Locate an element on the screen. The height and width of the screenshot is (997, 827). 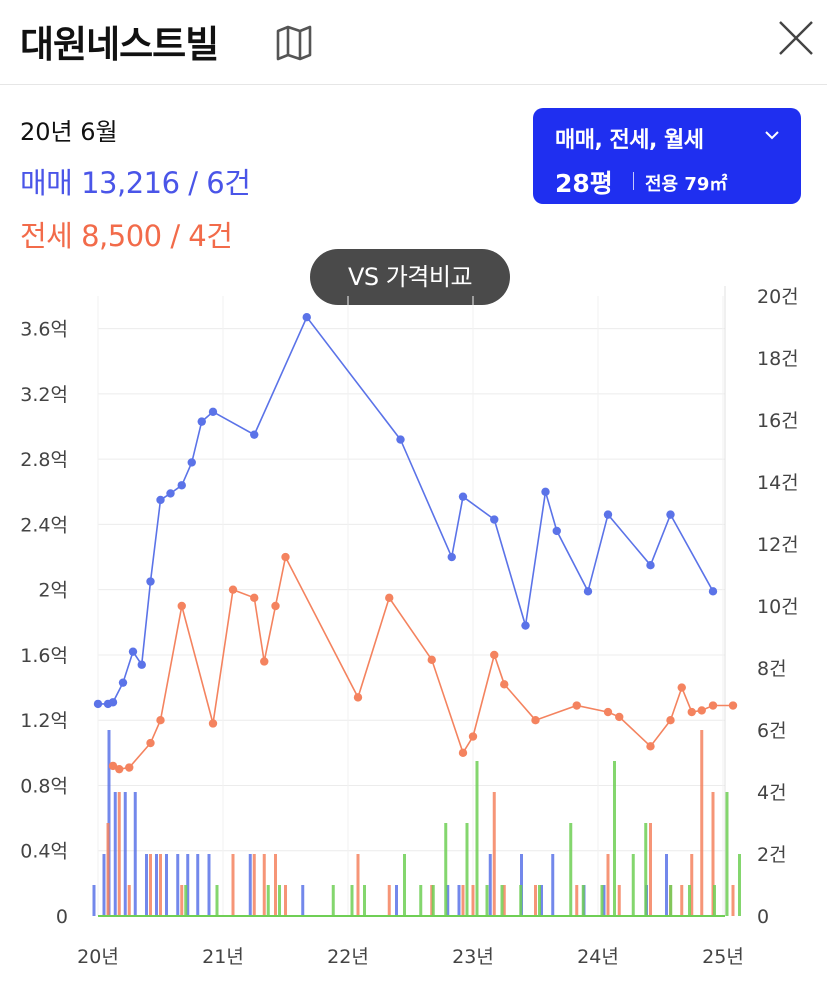
close-icon is located at coordinates (796, 38).